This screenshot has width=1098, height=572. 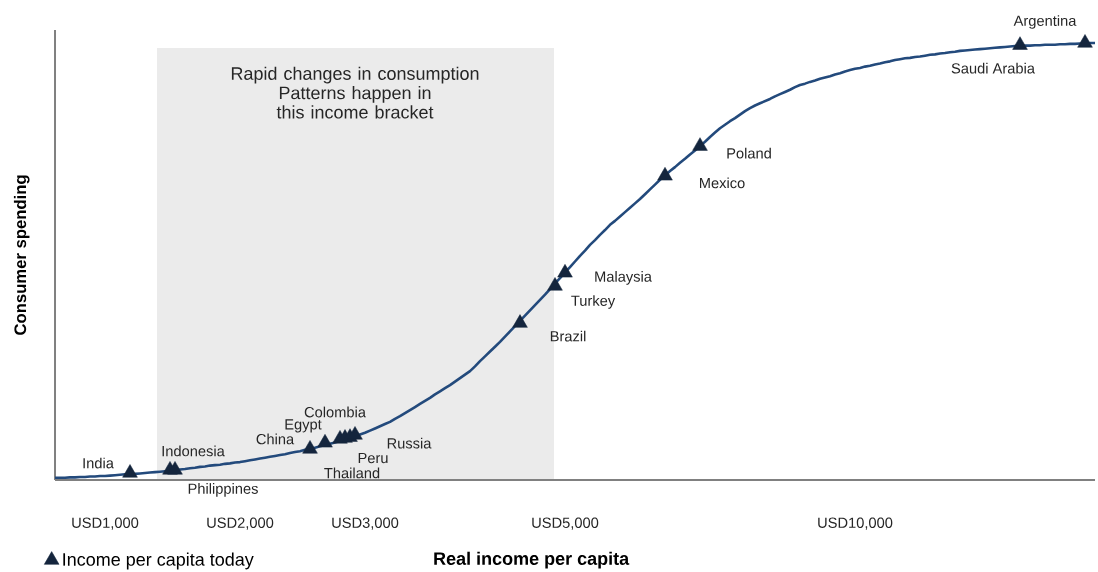 I want to click on annotation: Turkey, so click(x=593, y=302).